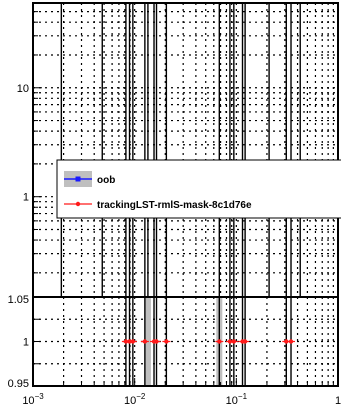 The width and height of the screenshot is (341, 419). Describe the element at coordinates (26, 198) in the screenshot. I see `top-y-tick-label: 1` at that location.